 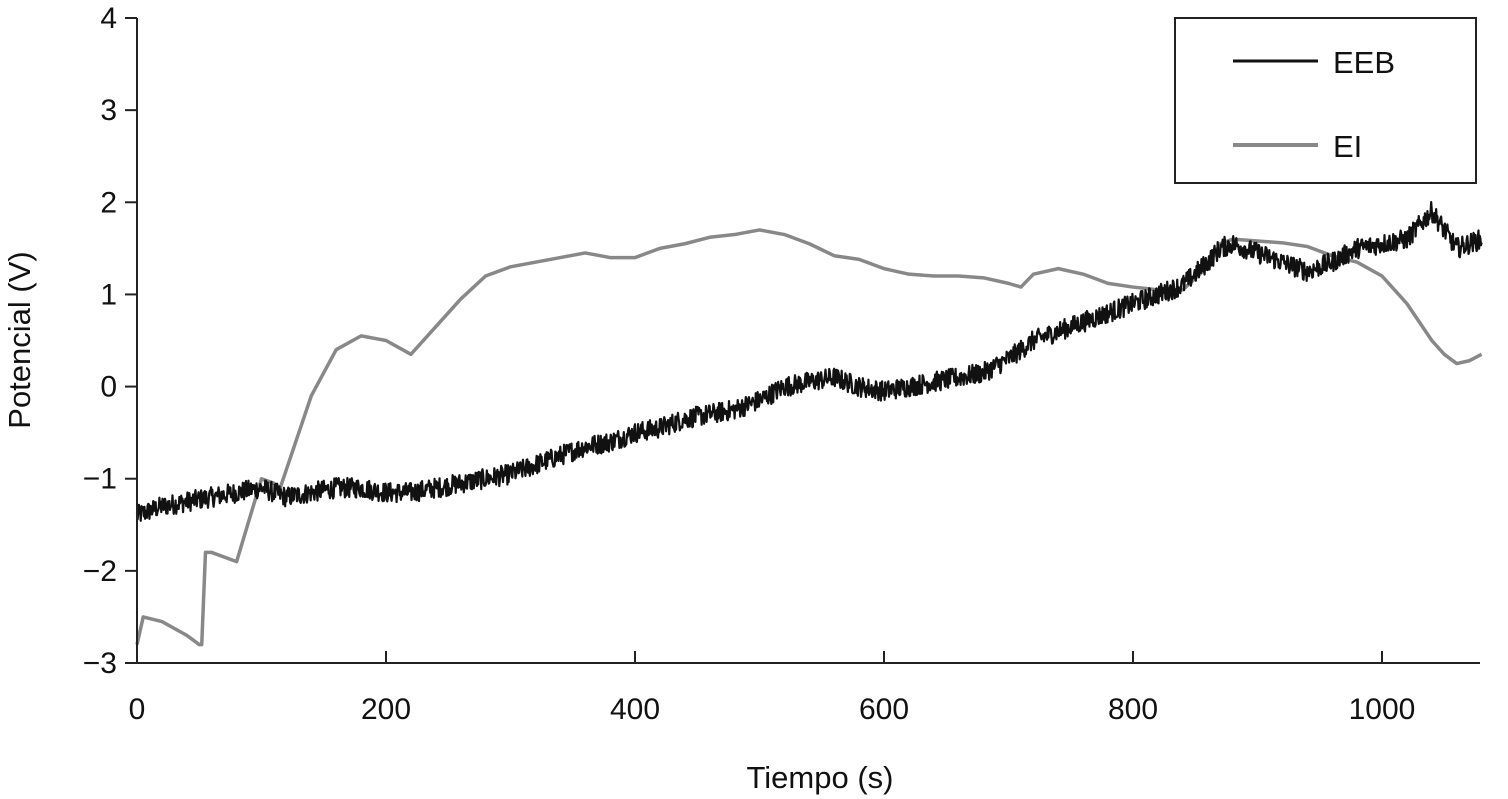 I want to click on x-tick-label: 1000, so click(x=1382, y=709).